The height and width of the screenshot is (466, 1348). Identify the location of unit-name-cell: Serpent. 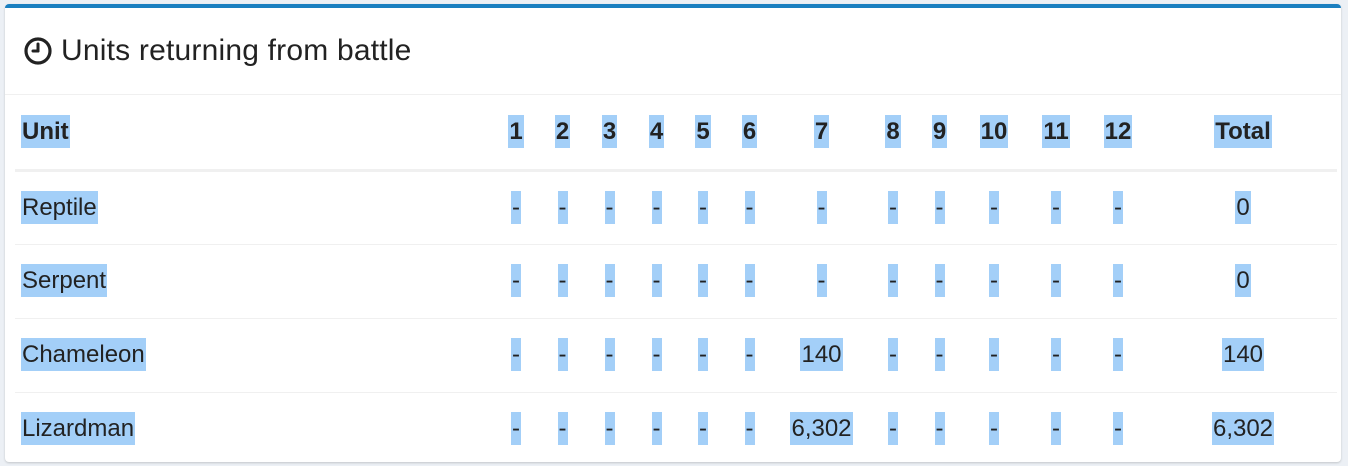
(254, 280).